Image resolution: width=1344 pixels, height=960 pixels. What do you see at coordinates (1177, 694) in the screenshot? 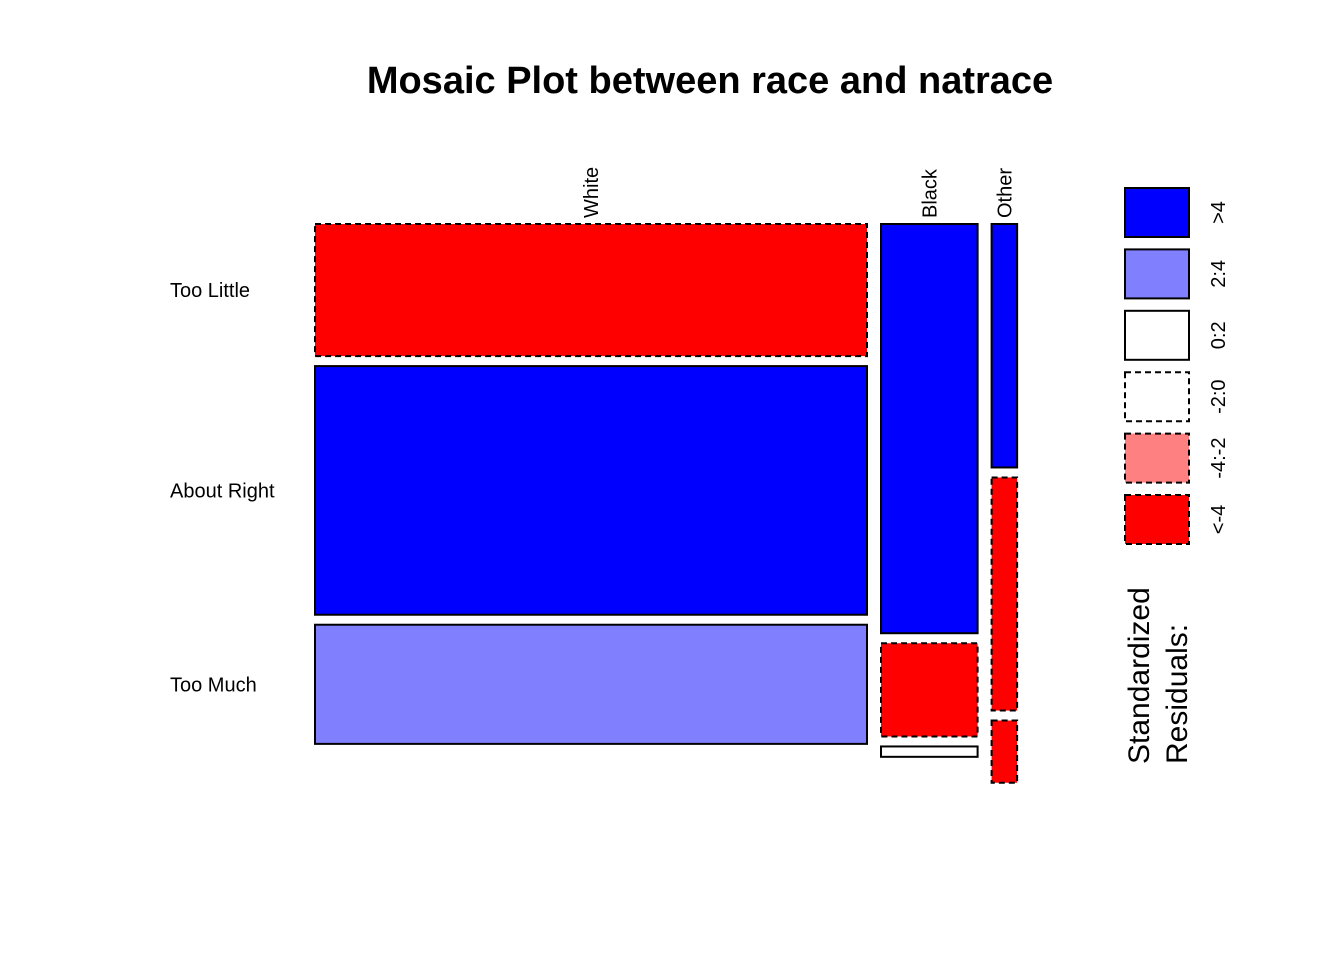
I see `legend-title-line-1: Residuals:` at bounding box center [1177, 694].